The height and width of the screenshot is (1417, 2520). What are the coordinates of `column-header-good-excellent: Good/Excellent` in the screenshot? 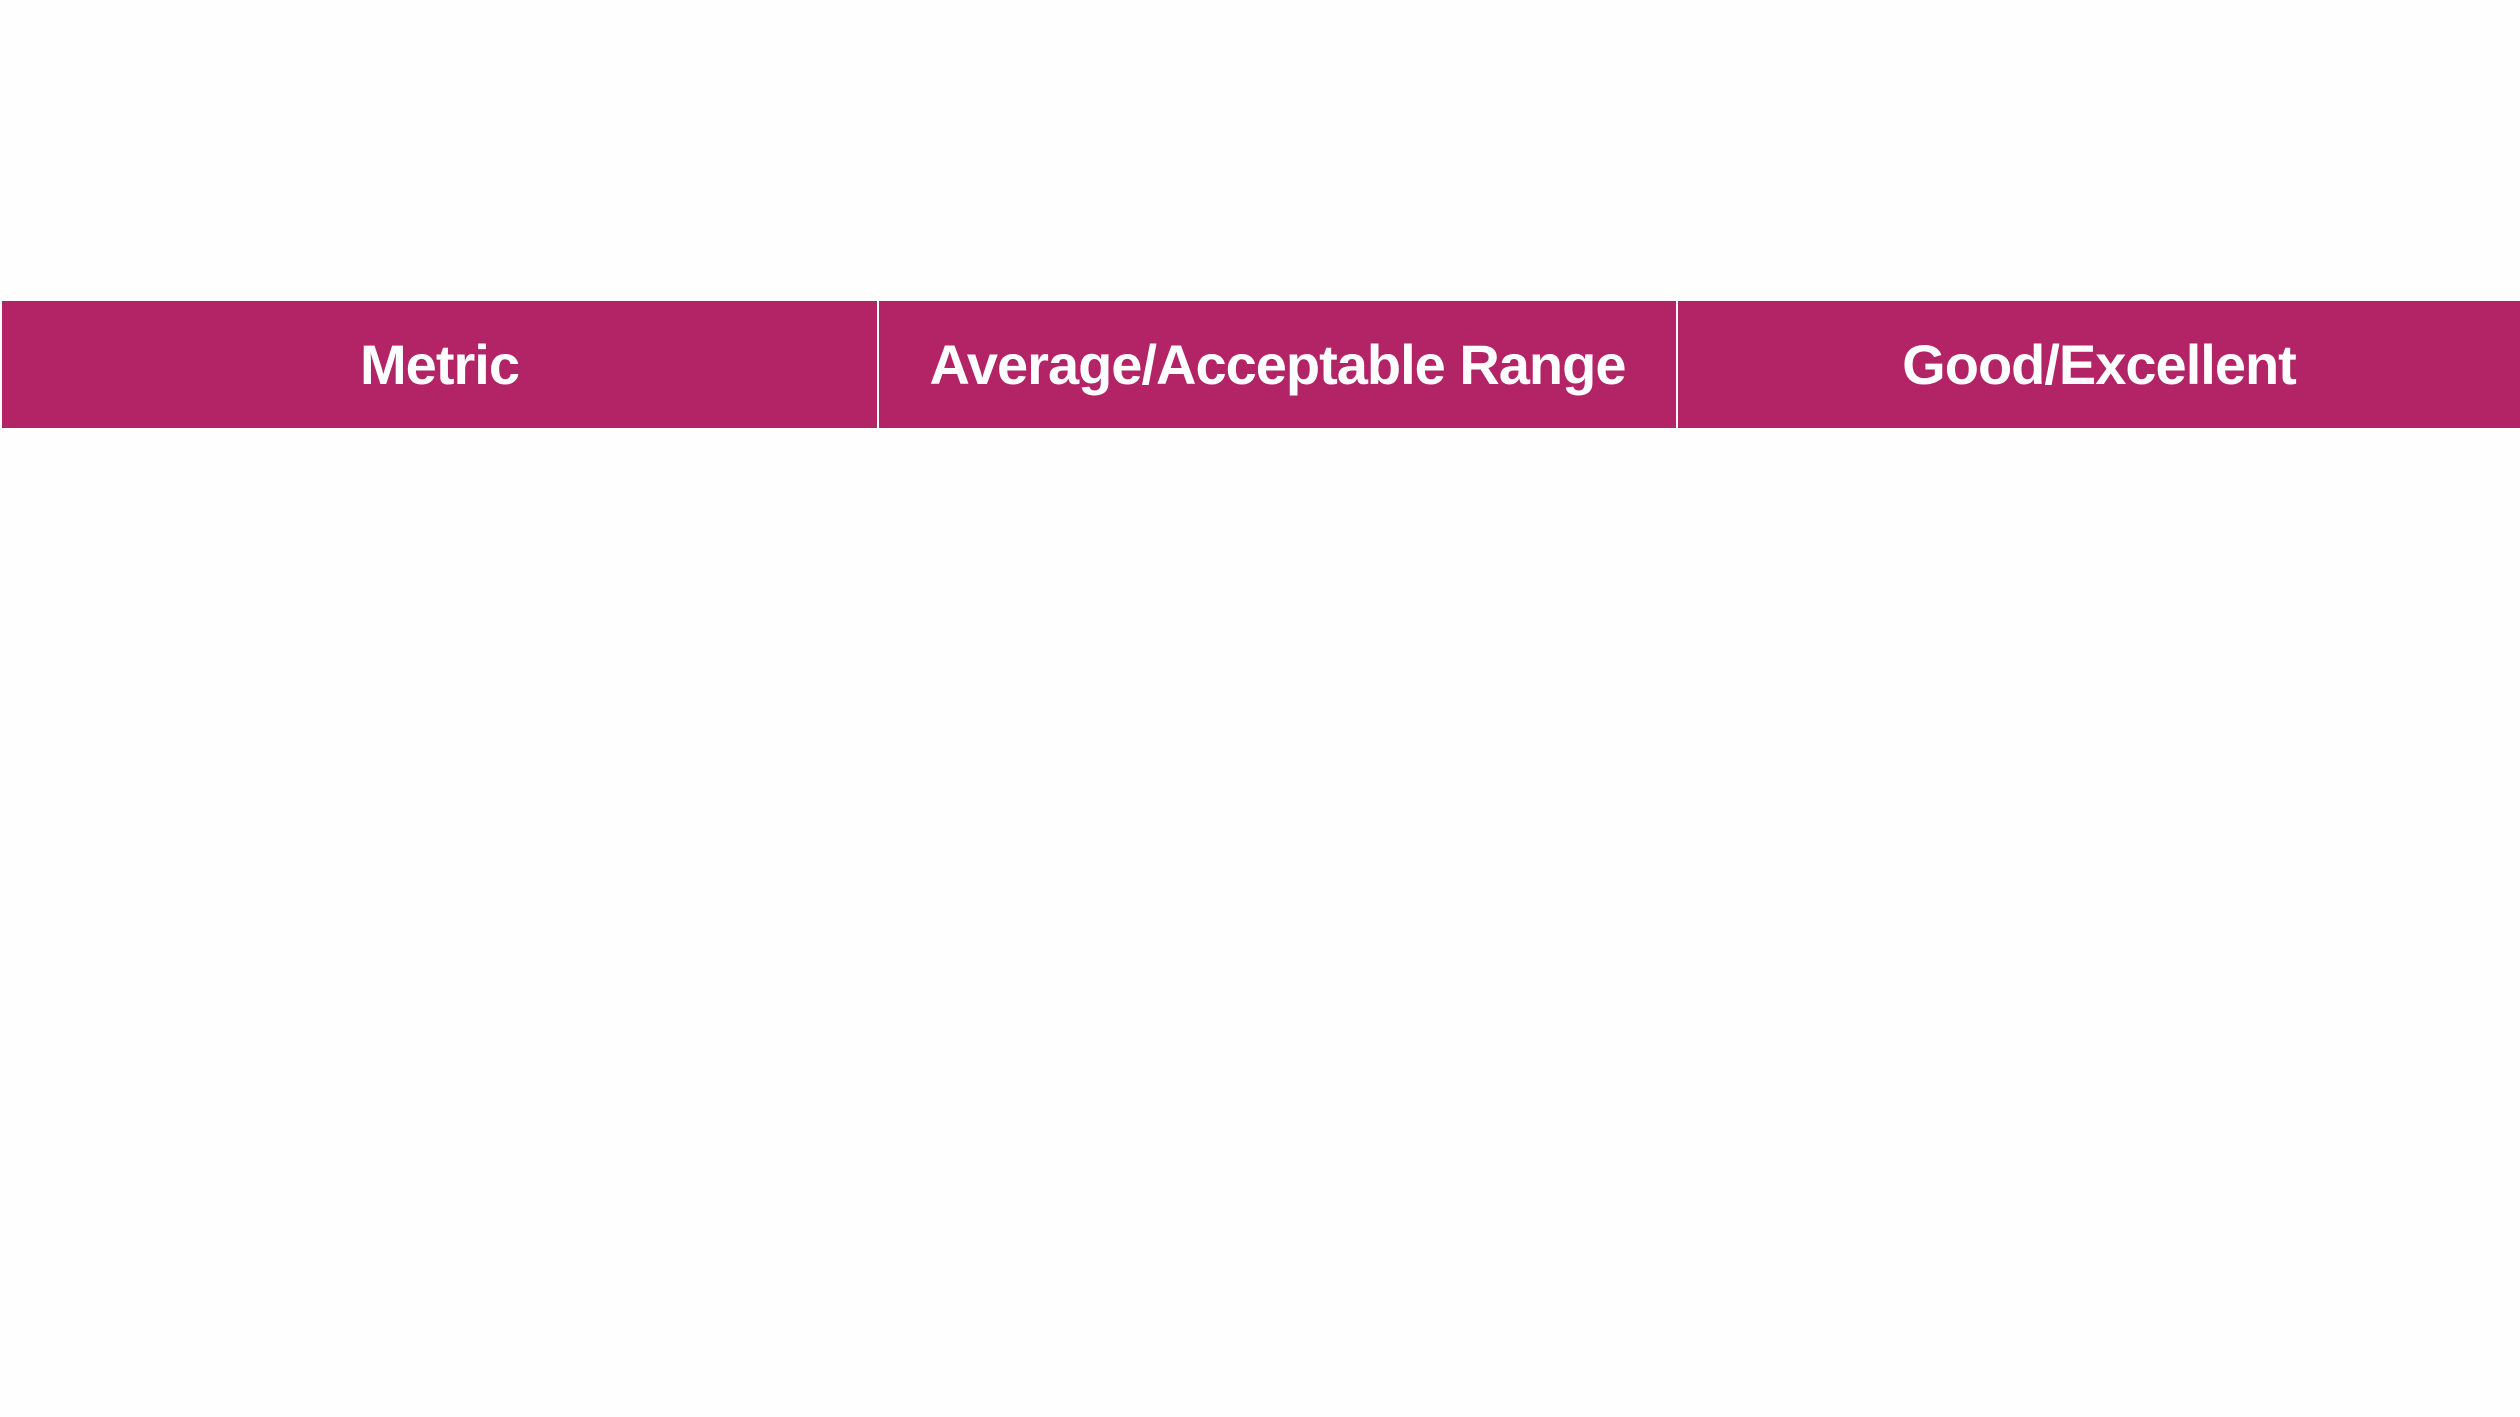 It's located at (2098, 364).